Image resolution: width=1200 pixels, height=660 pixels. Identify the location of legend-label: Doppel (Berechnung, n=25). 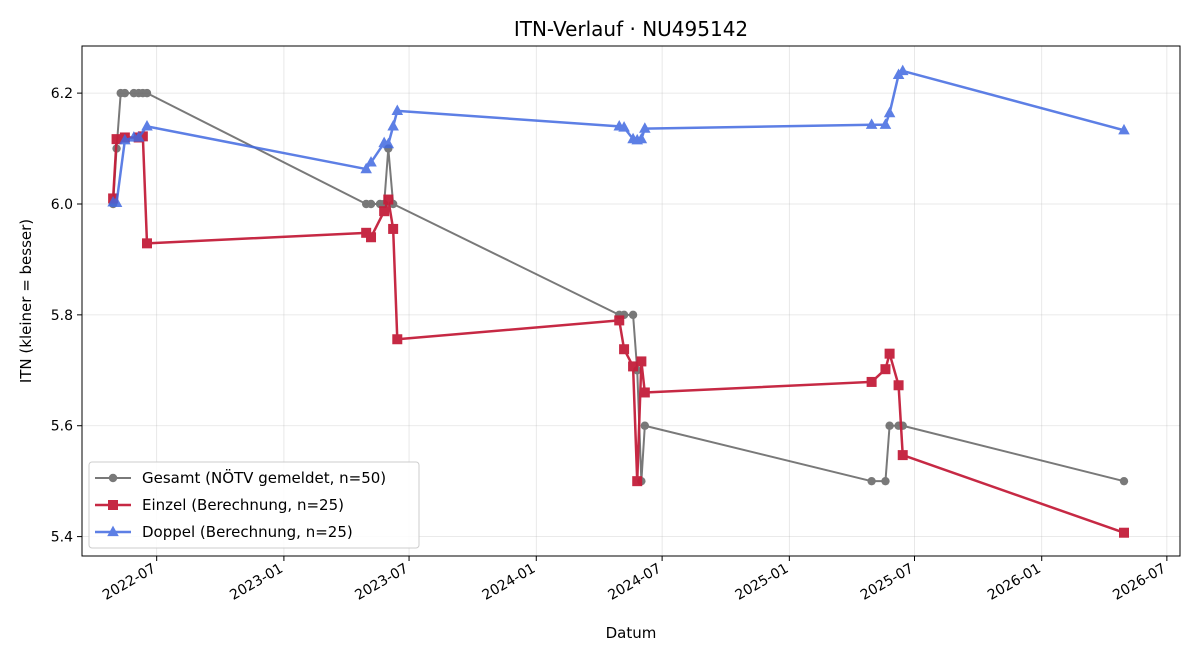
(247, 532).